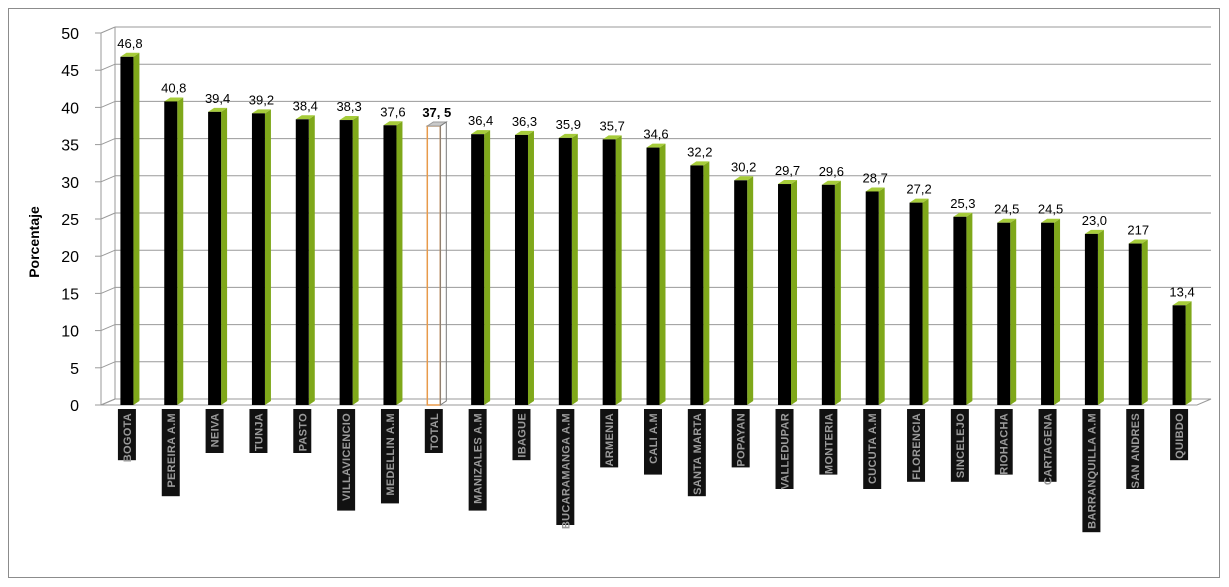  Describe the element at coordinates (917, 446) in the screenshot. I see `category-label: FLORENCIA` at that location.